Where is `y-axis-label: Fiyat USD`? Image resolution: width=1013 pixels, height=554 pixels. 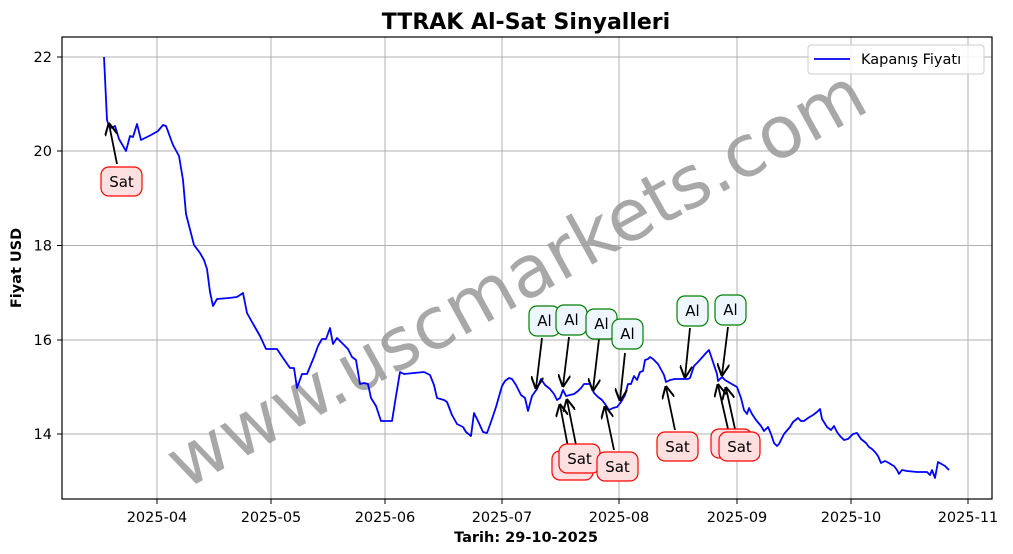
y-axis-label: Fiyat USD is located at coordinates (17, 268).